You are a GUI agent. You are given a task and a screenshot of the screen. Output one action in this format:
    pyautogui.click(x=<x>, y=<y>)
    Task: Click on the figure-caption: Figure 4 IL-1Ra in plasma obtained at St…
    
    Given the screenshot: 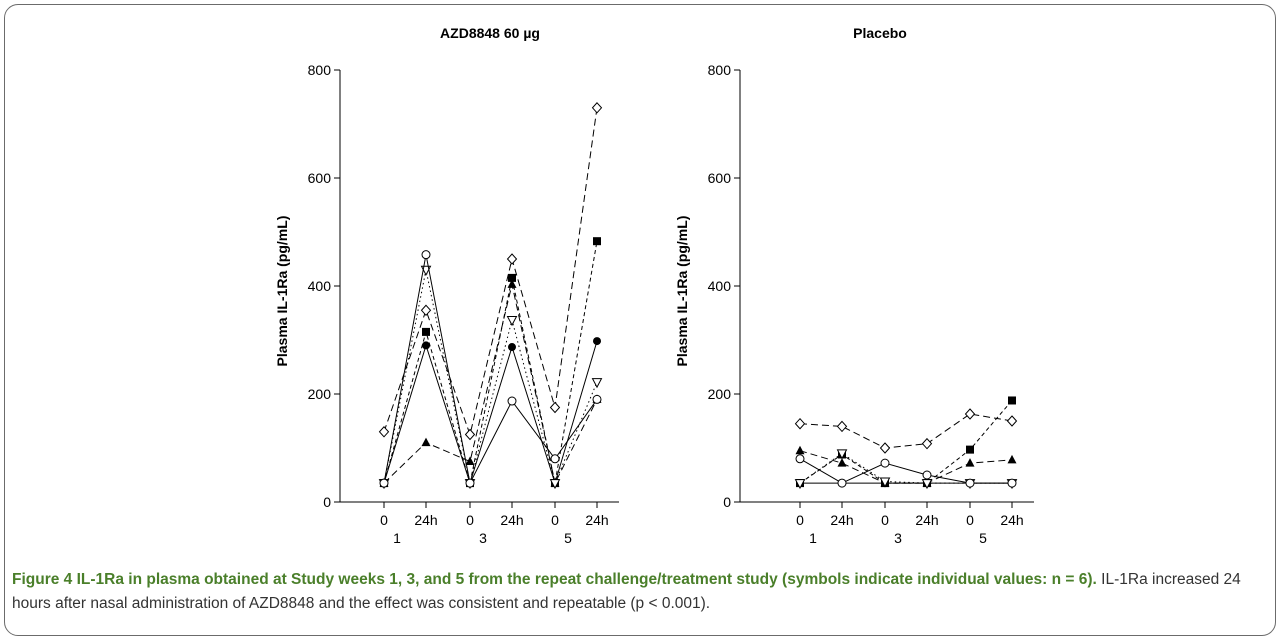 What is the action you would take?
    pyautogui.click(x=639, y=592)
    